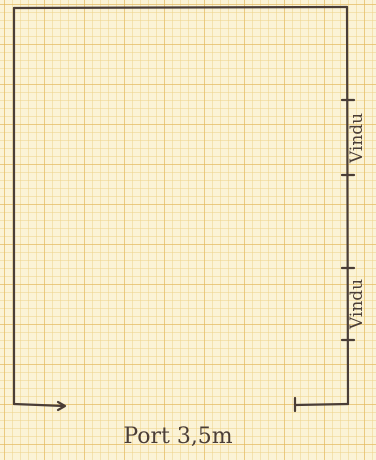 This screenshot has width=376, height=460. What do you see at coordinates (180, 7) in the screenshot?
I see `wall-top` at bounding box center [180, 7].